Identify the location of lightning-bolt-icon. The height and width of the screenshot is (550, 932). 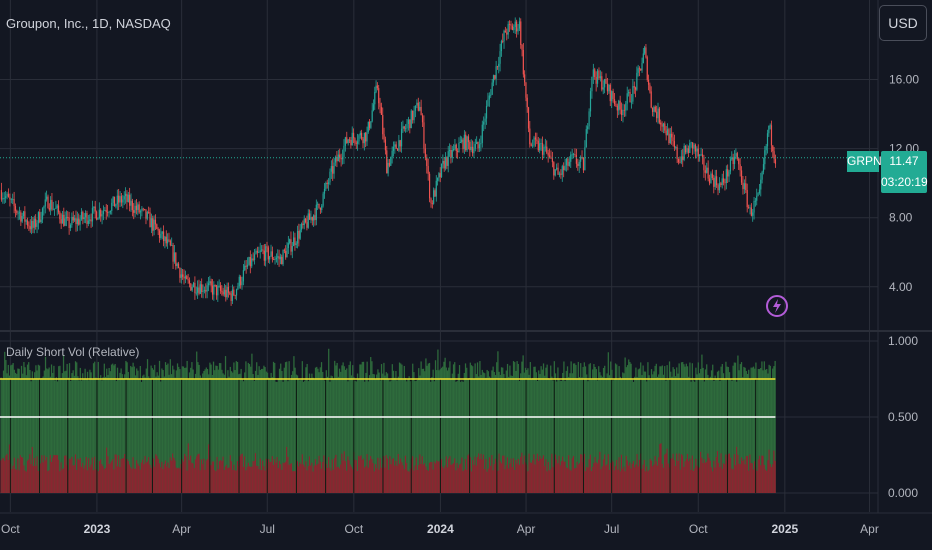
(777, 306).